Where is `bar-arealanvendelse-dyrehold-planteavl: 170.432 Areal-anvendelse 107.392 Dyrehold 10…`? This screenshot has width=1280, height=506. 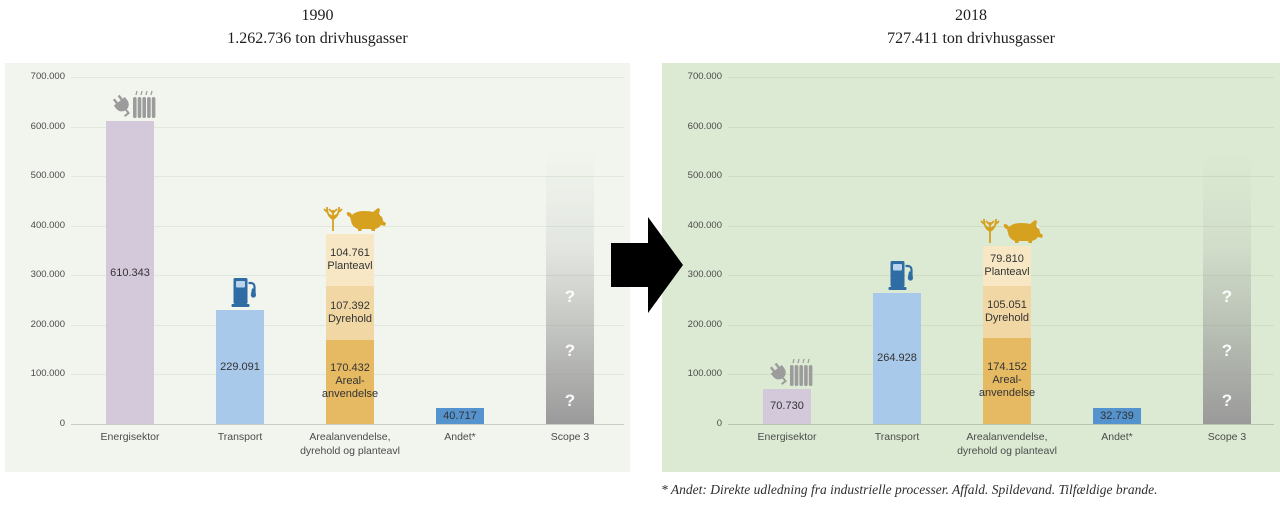
bar-arealanvendelse-dyrehold-planteavl: 170.432 Areal-anvendelse 107.392 Dyrehold 10… is located at coordinates (350, 329).